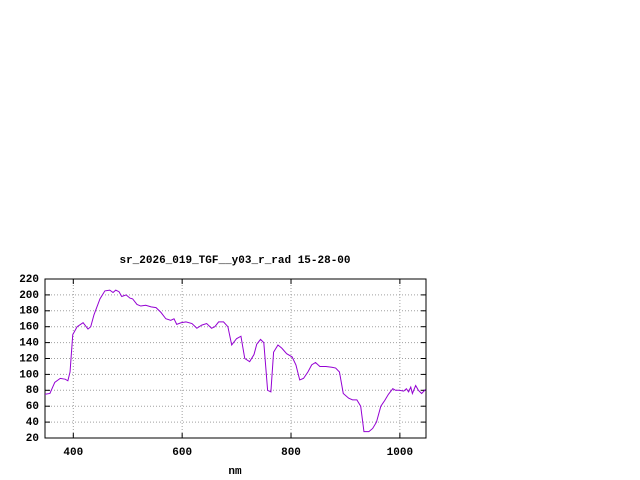 The width and height of the screenshot is (640, 480). I want to click on x-tick-label: 1000, so click(400, 453).